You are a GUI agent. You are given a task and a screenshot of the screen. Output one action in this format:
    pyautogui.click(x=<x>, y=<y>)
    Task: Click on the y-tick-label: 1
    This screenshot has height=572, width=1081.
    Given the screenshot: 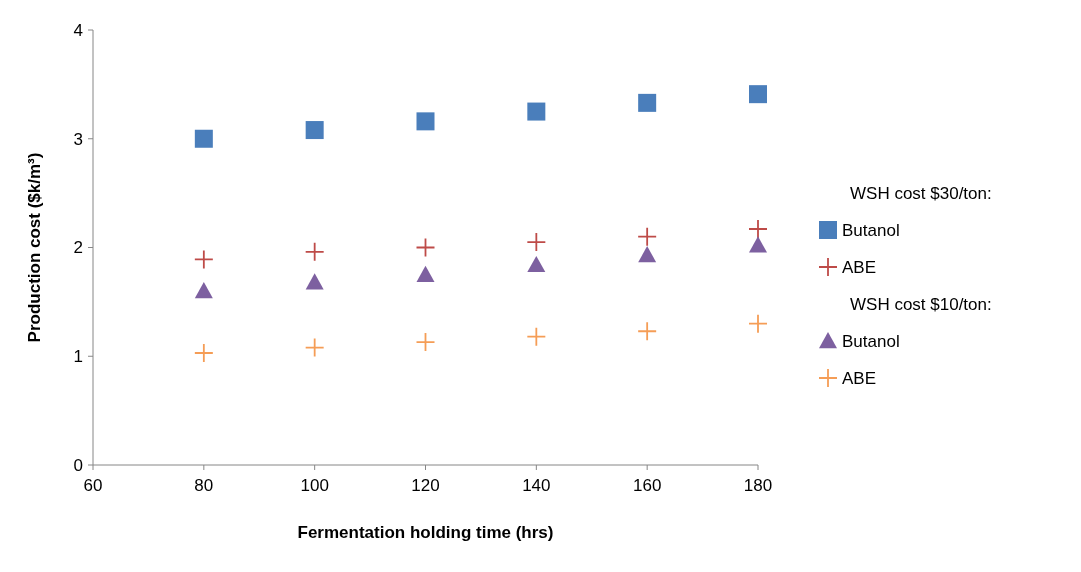 What is the action you would take?
    pyautogui.click(x=78, y=357)
    